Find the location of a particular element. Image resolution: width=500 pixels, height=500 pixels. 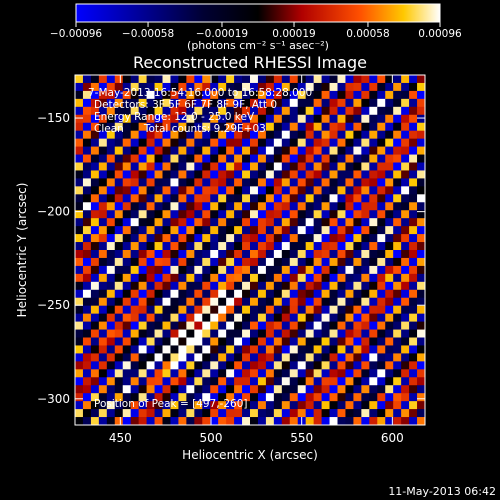

chart-title: Reconstructed RHESSI Image is located at coordinates (250, 62).